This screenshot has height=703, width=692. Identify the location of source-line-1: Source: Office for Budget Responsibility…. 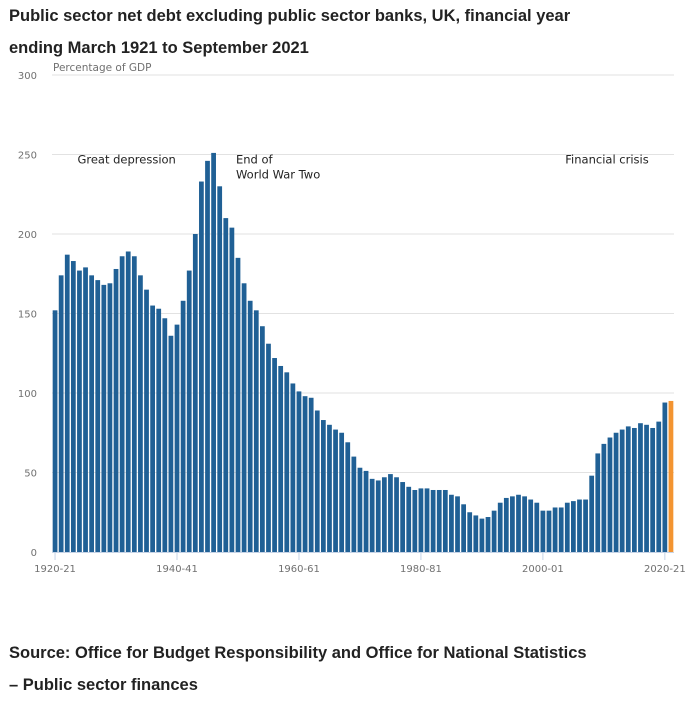
(298, 653).